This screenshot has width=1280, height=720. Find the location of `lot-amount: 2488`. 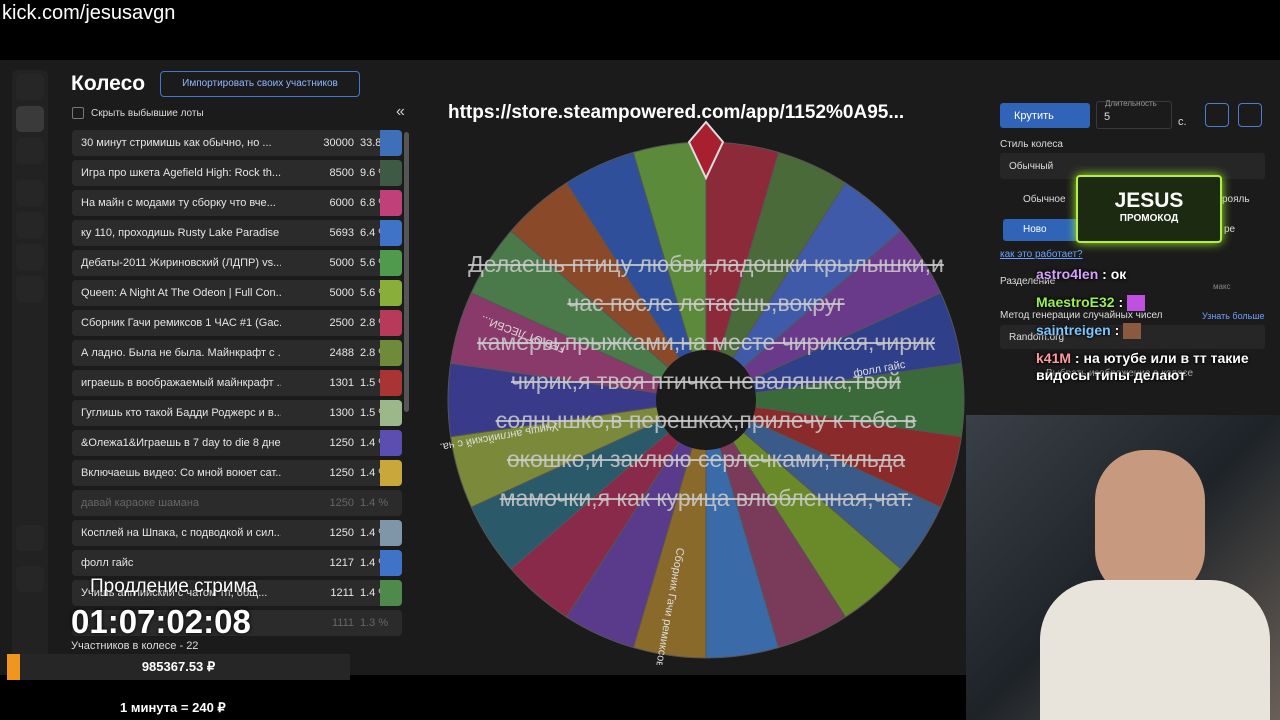

lot-amount: 2488 is located at coordinates (341, 353).